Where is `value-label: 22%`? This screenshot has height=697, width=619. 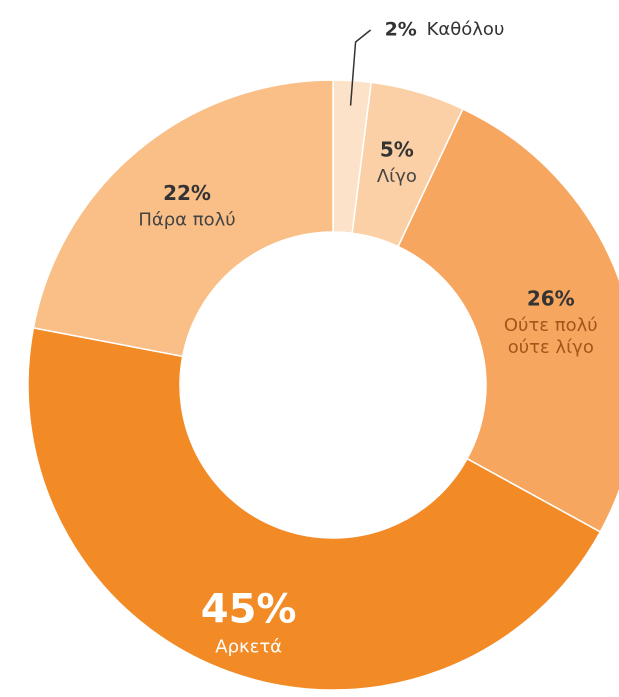 value-label: 22% is located at coordinates (187, 193).